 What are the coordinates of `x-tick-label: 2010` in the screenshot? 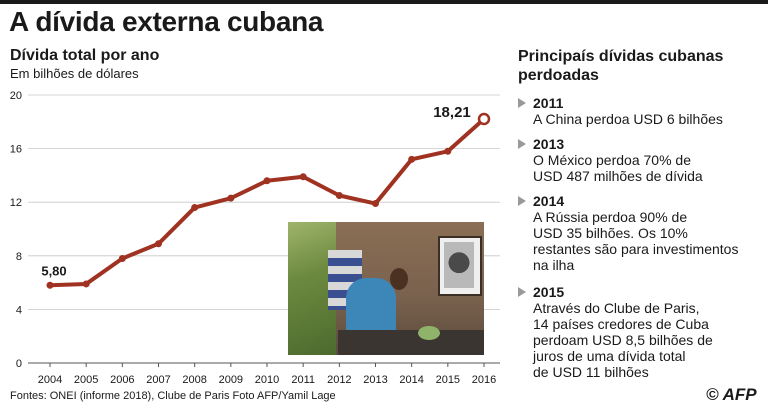 It's located at (267, 380).